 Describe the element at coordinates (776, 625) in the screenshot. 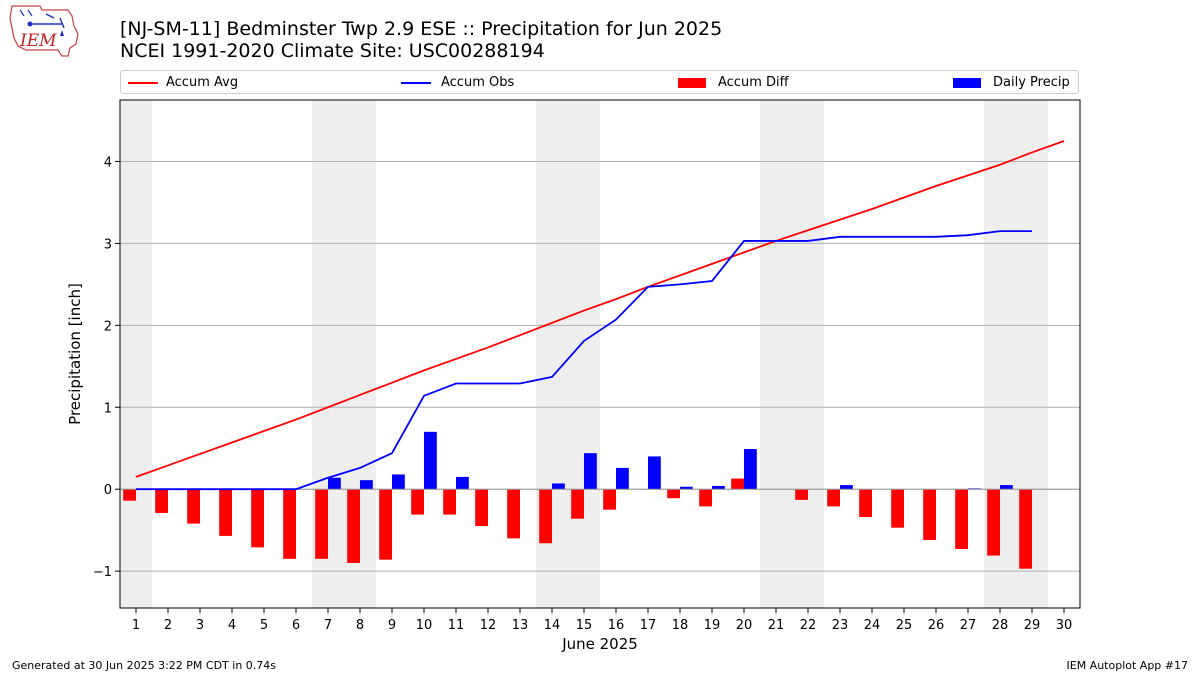

I see `x-tick-label: 21` at that location.